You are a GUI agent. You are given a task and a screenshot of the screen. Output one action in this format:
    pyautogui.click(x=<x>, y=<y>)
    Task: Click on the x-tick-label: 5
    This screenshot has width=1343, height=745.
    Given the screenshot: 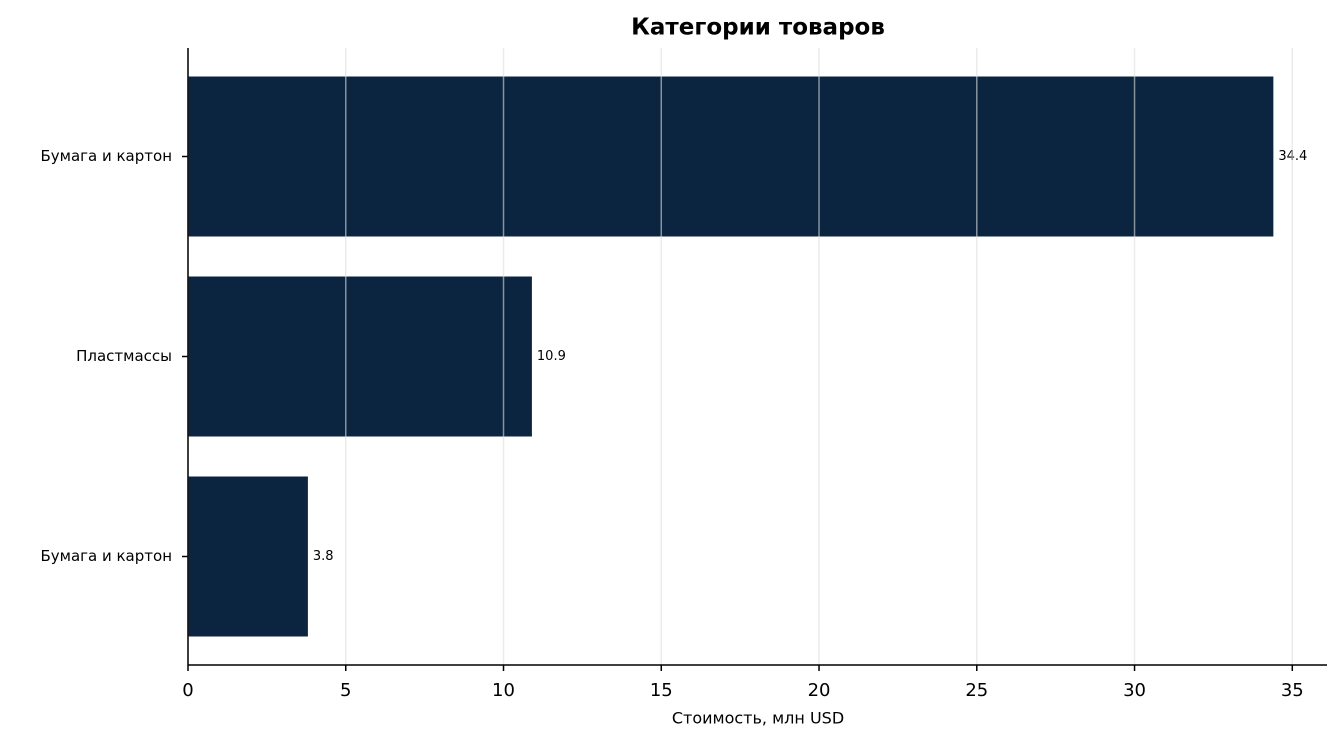 What is the action you would take?
    pyautogui.click(x=345, y=690)
    